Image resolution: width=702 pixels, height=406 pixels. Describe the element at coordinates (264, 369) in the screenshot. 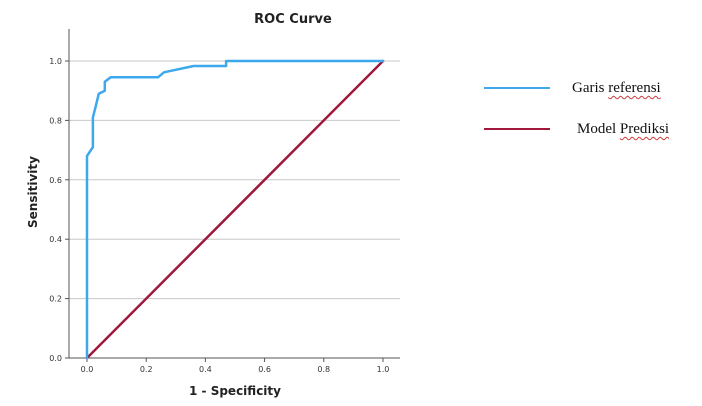

I see `x-tick-label-3: 0.6` at that location.